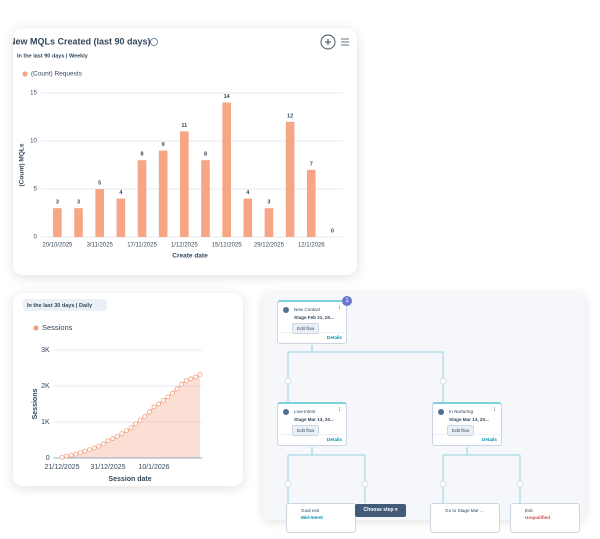 The width and height of the screenshot is (600, 539). I want to click on node-subtitle: Mid-Intent, so click(312, 517).